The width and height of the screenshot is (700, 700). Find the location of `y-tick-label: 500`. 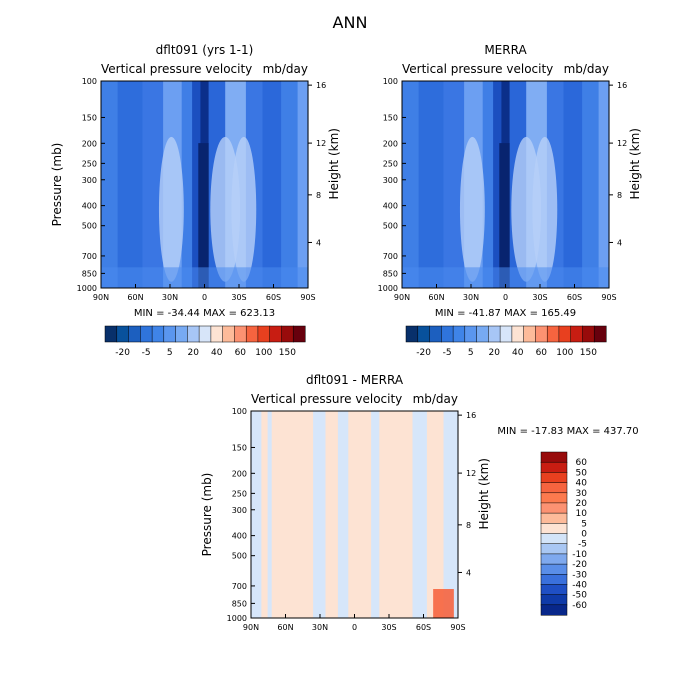

y-tick-label: 500 is located at coordinates (390, 226).